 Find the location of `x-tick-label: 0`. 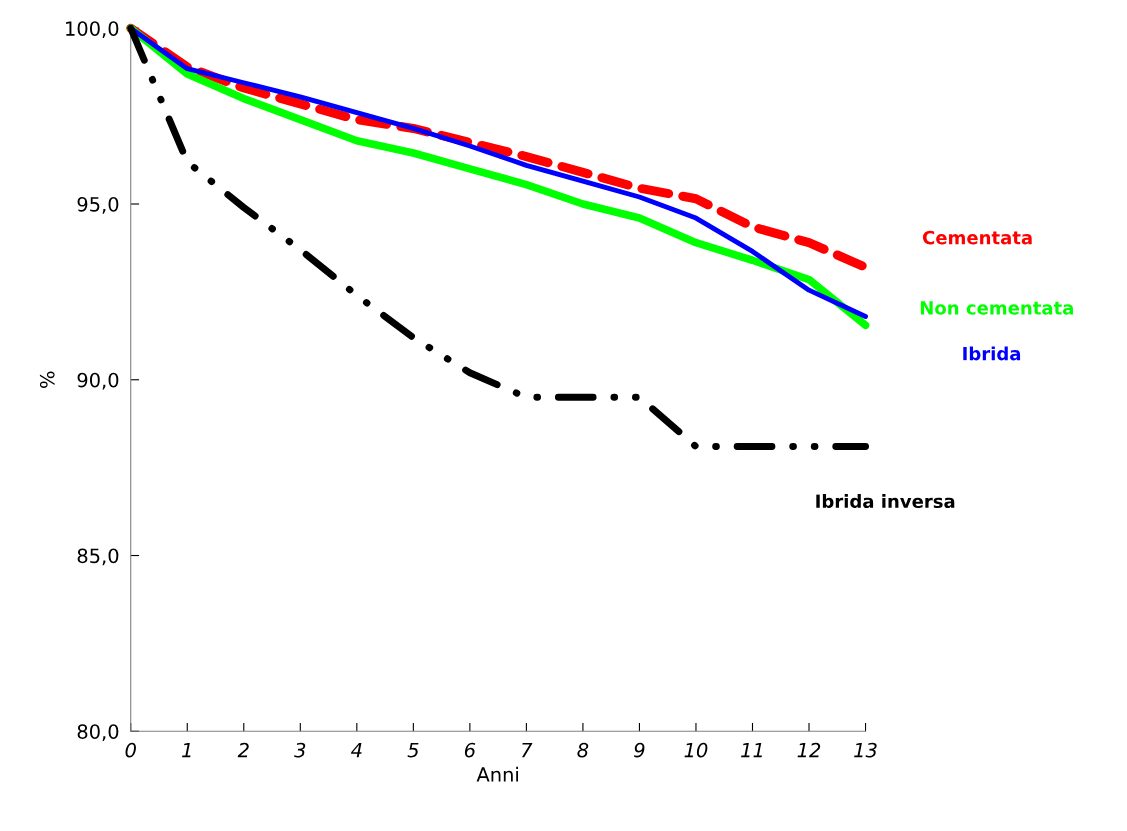

x-tick-label: 0 is located at coordinates (130, 750).